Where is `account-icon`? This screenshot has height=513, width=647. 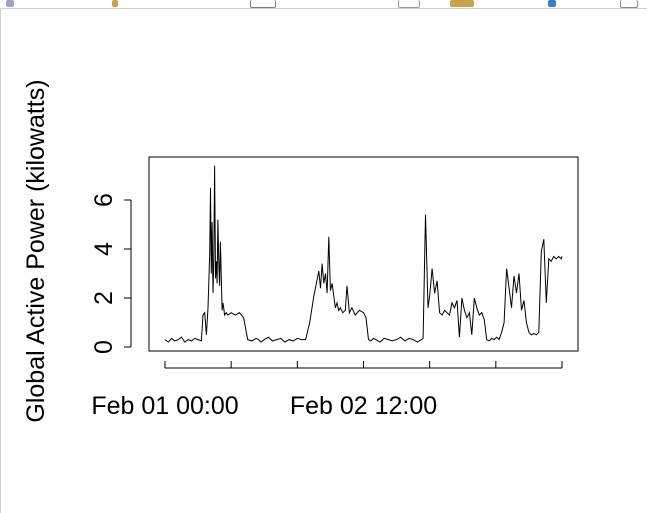 account-icon is located at coordinates (629, 4).